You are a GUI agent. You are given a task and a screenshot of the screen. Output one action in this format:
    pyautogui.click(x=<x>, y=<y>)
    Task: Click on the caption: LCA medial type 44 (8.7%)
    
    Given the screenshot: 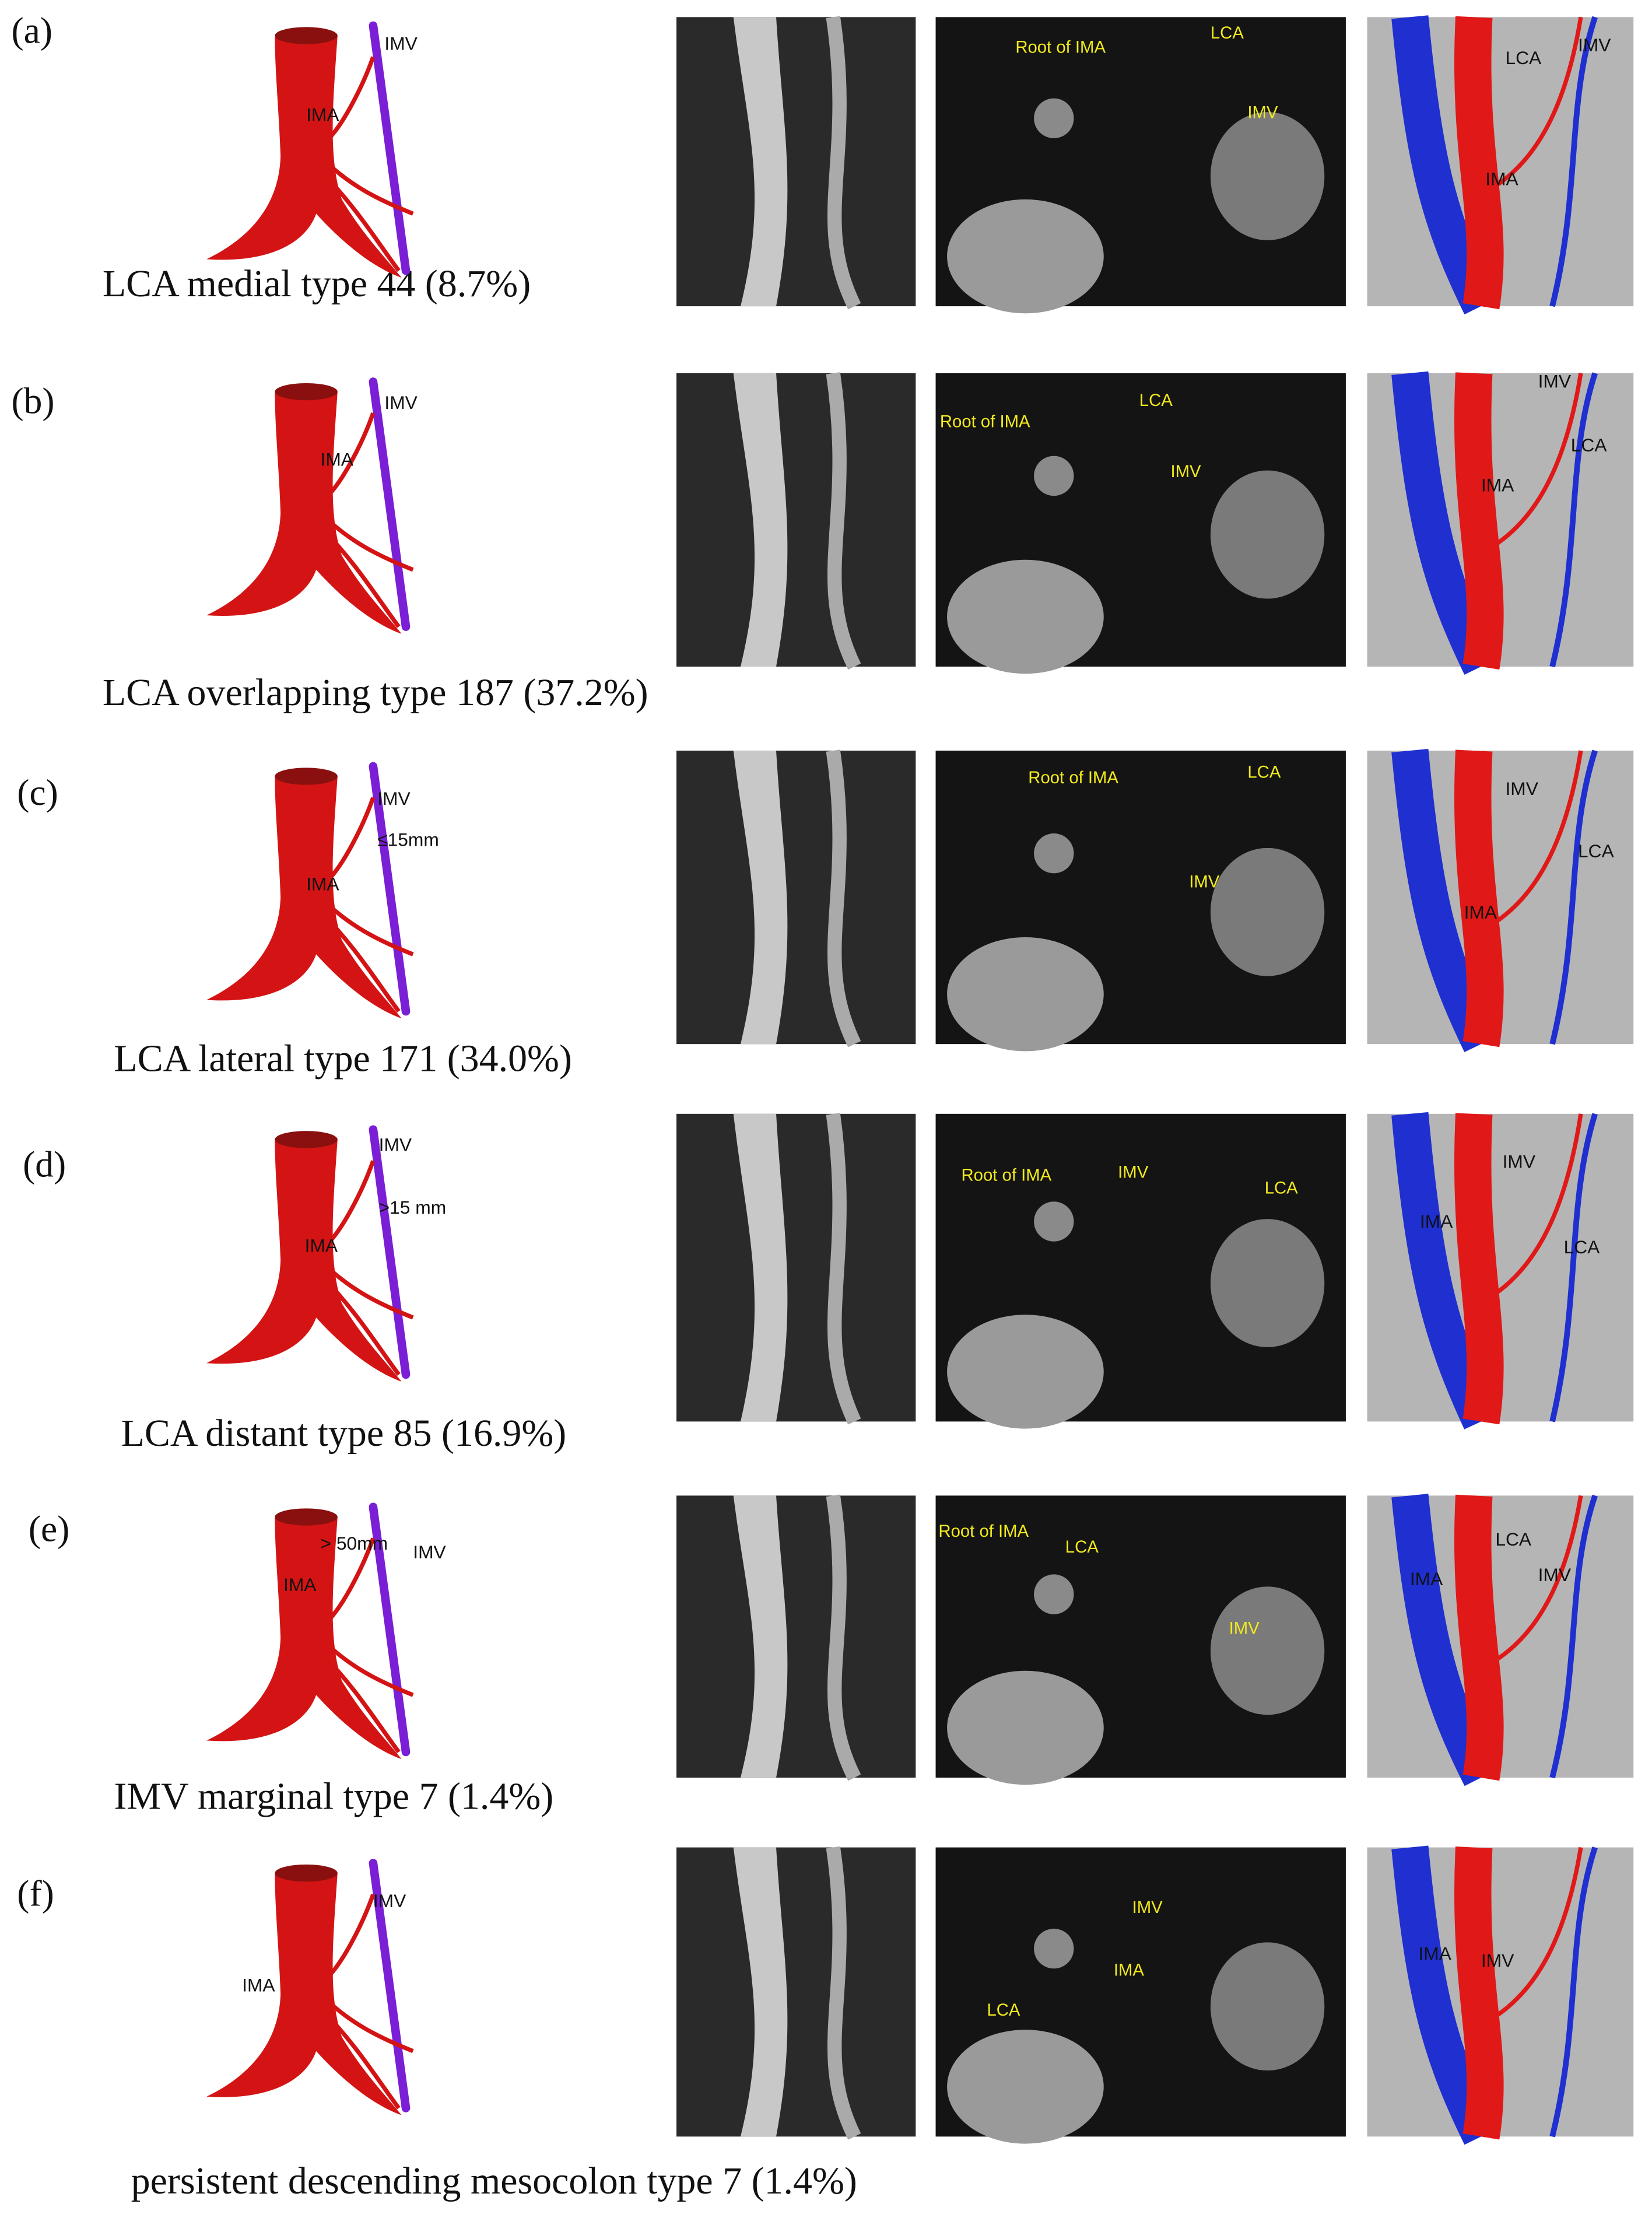 What is the action you would take?
    pyautogui.click(x=317, y=283)
    